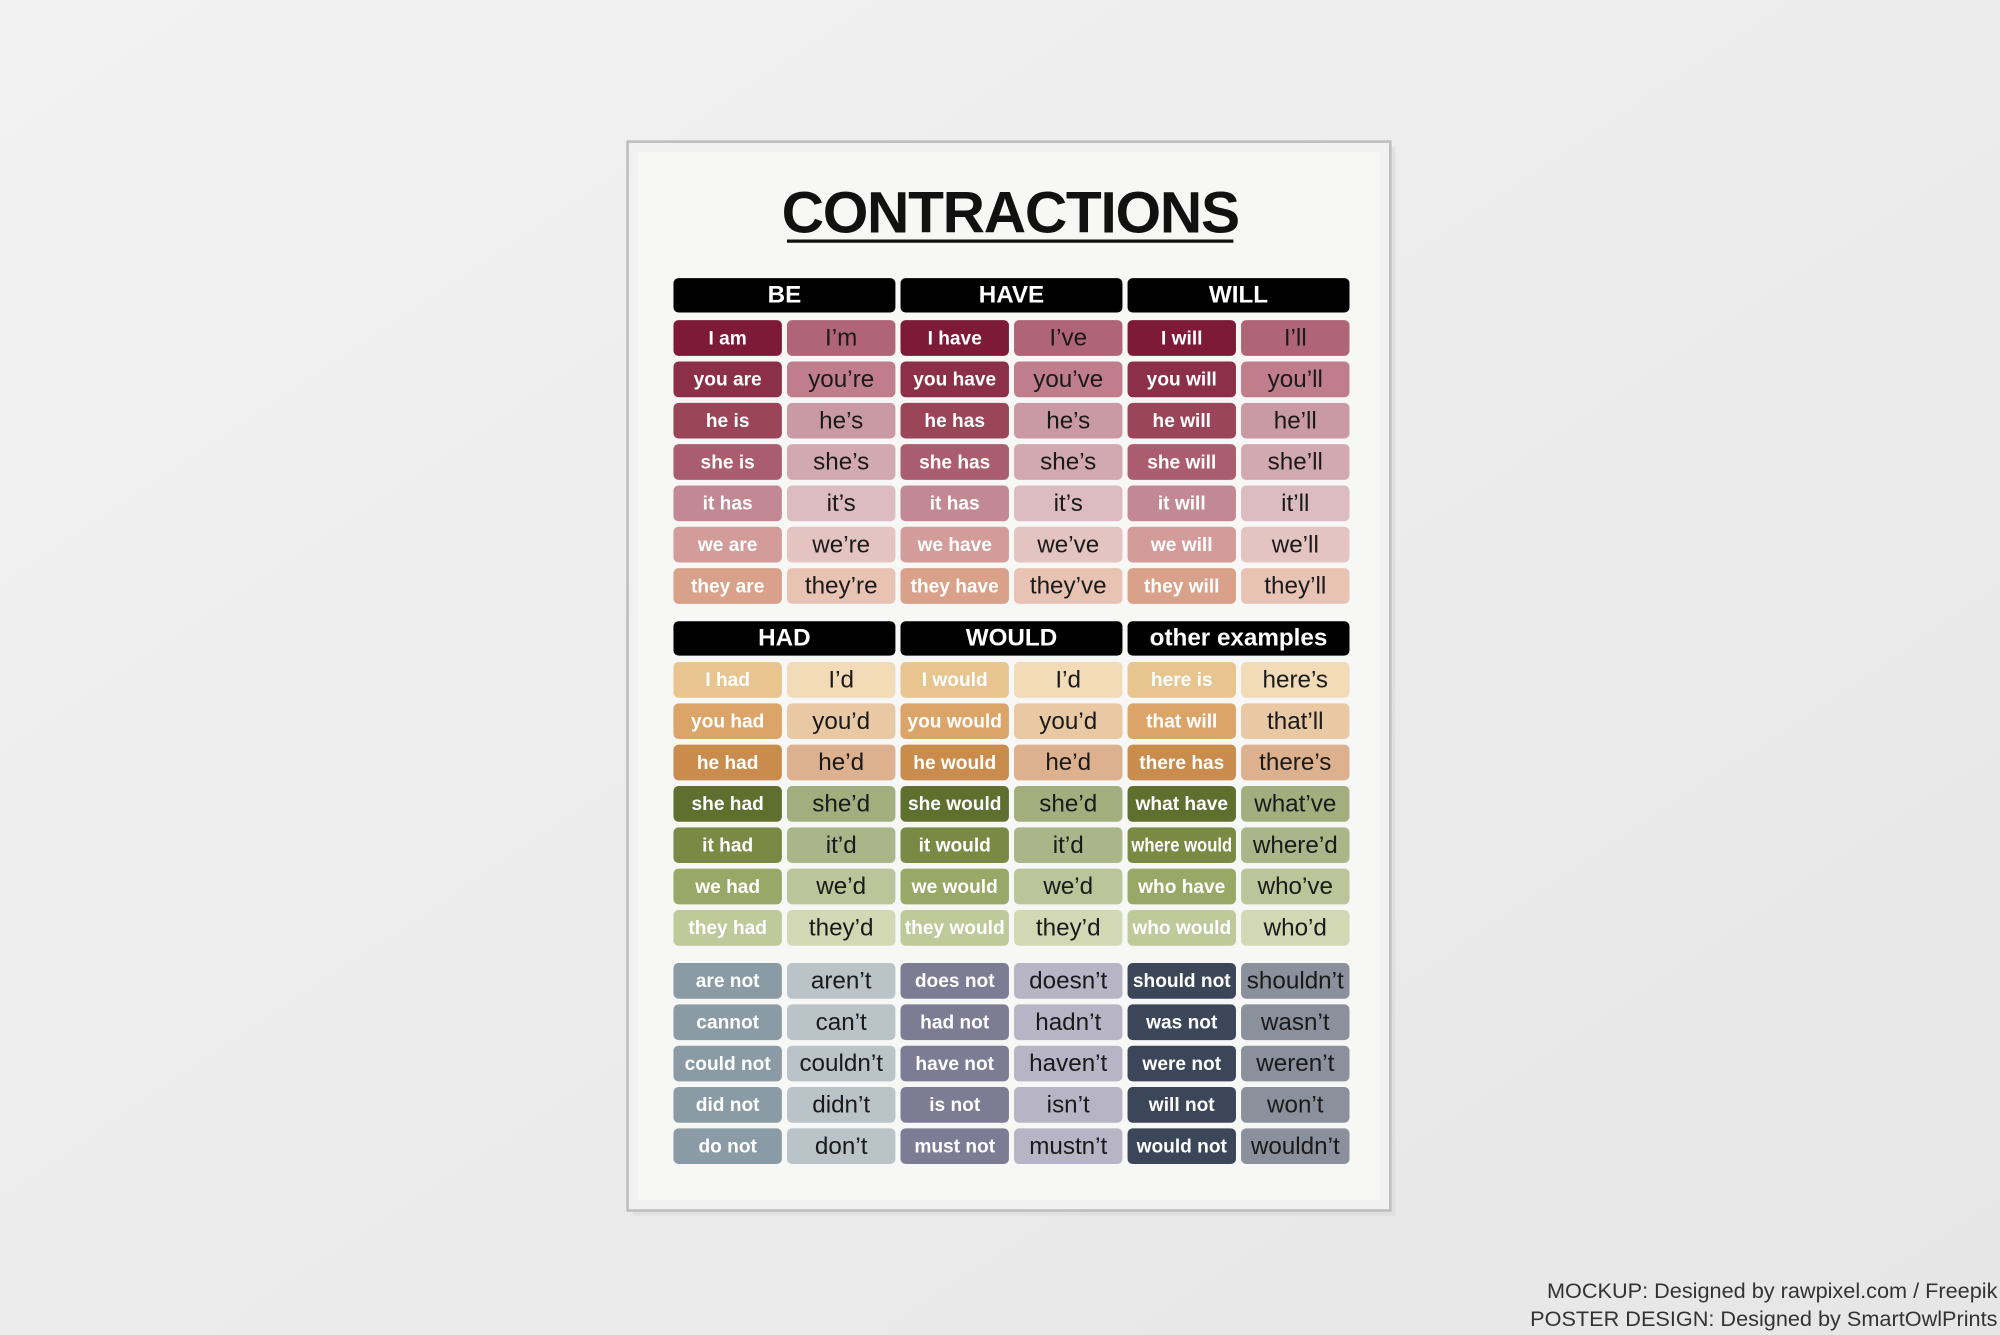 The height and width of the screenshot is (1335, 2000). I want to click on contraction: we’d, so click(840, 886).